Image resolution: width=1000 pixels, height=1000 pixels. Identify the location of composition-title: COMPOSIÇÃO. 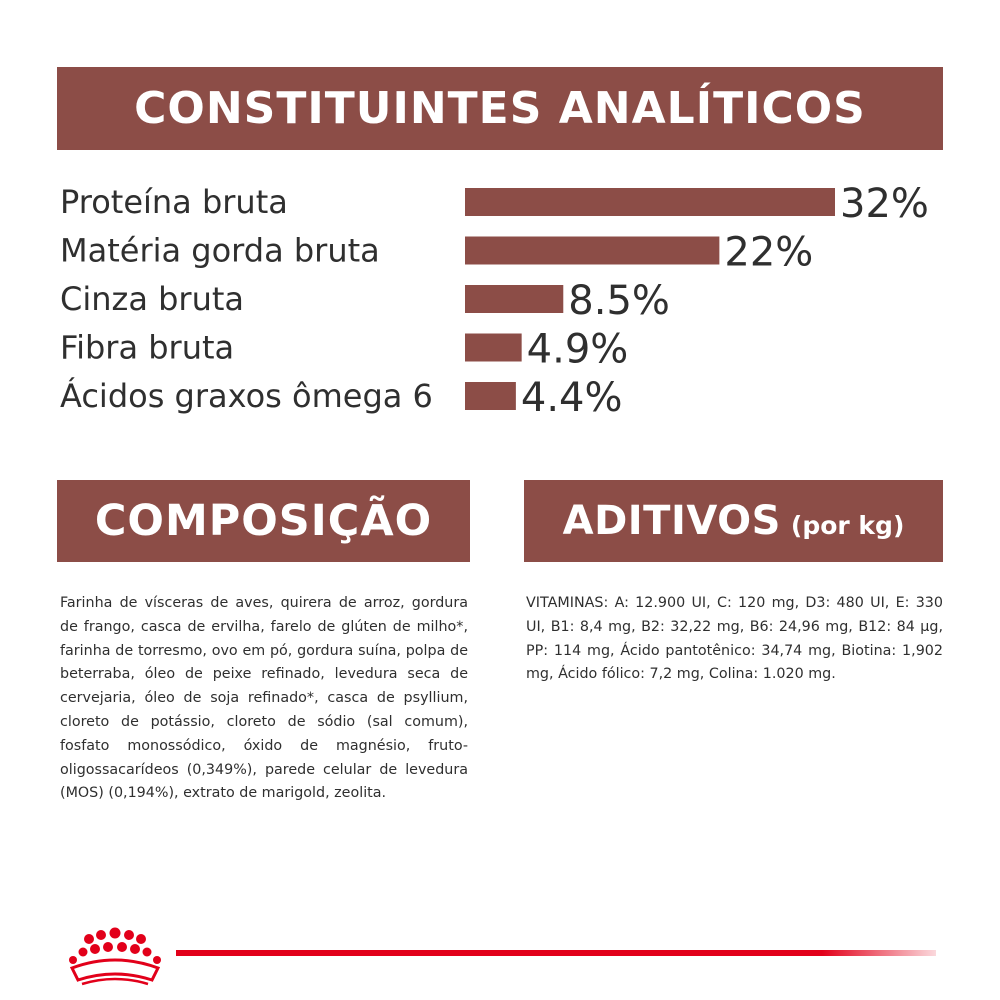
(263, 521).